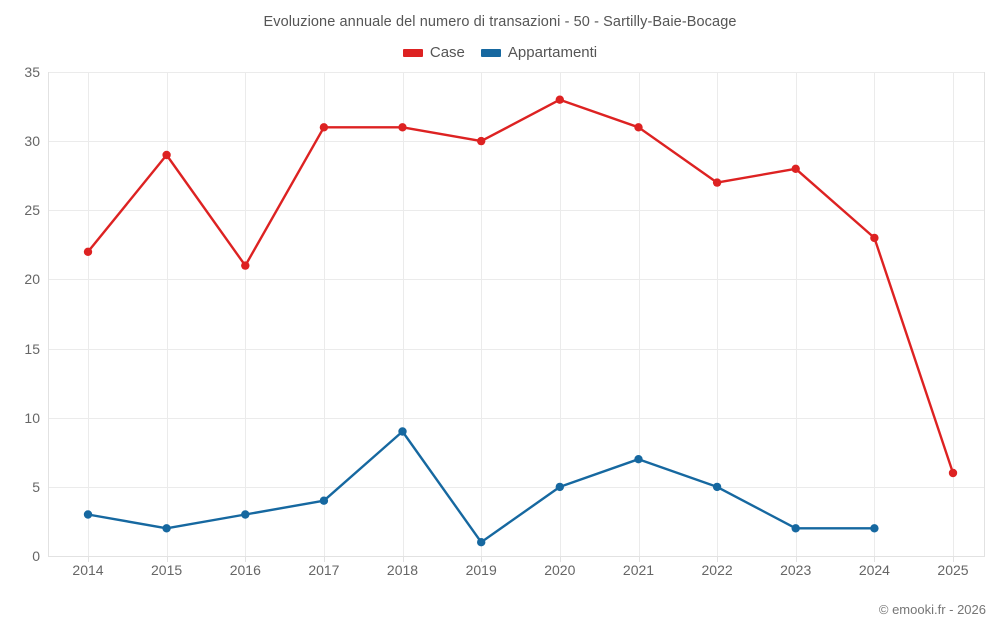 The image size is (1000, 625). What do you see at coordinates (88, 570) in the screenshot?
I see `x-axis-tick-label: 2014` at bounding box center [88, 570].